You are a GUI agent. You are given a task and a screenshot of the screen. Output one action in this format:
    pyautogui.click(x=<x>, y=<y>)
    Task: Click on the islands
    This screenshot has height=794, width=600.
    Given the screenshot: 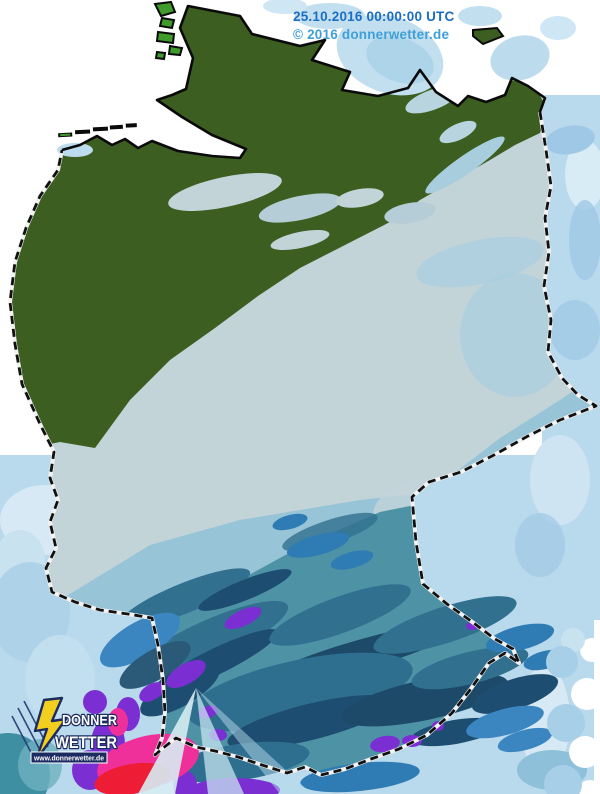 What is the action you would take?
    pyautogui.click(x=281, y=69)
    